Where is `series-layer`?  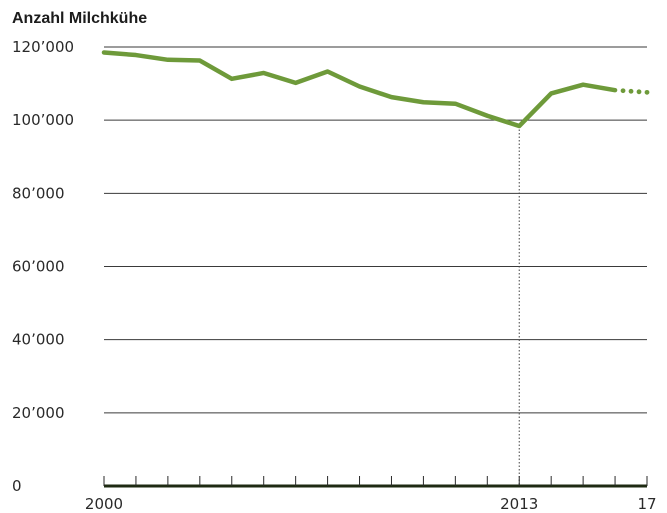 series-layer is located at coordinates (375, 89).